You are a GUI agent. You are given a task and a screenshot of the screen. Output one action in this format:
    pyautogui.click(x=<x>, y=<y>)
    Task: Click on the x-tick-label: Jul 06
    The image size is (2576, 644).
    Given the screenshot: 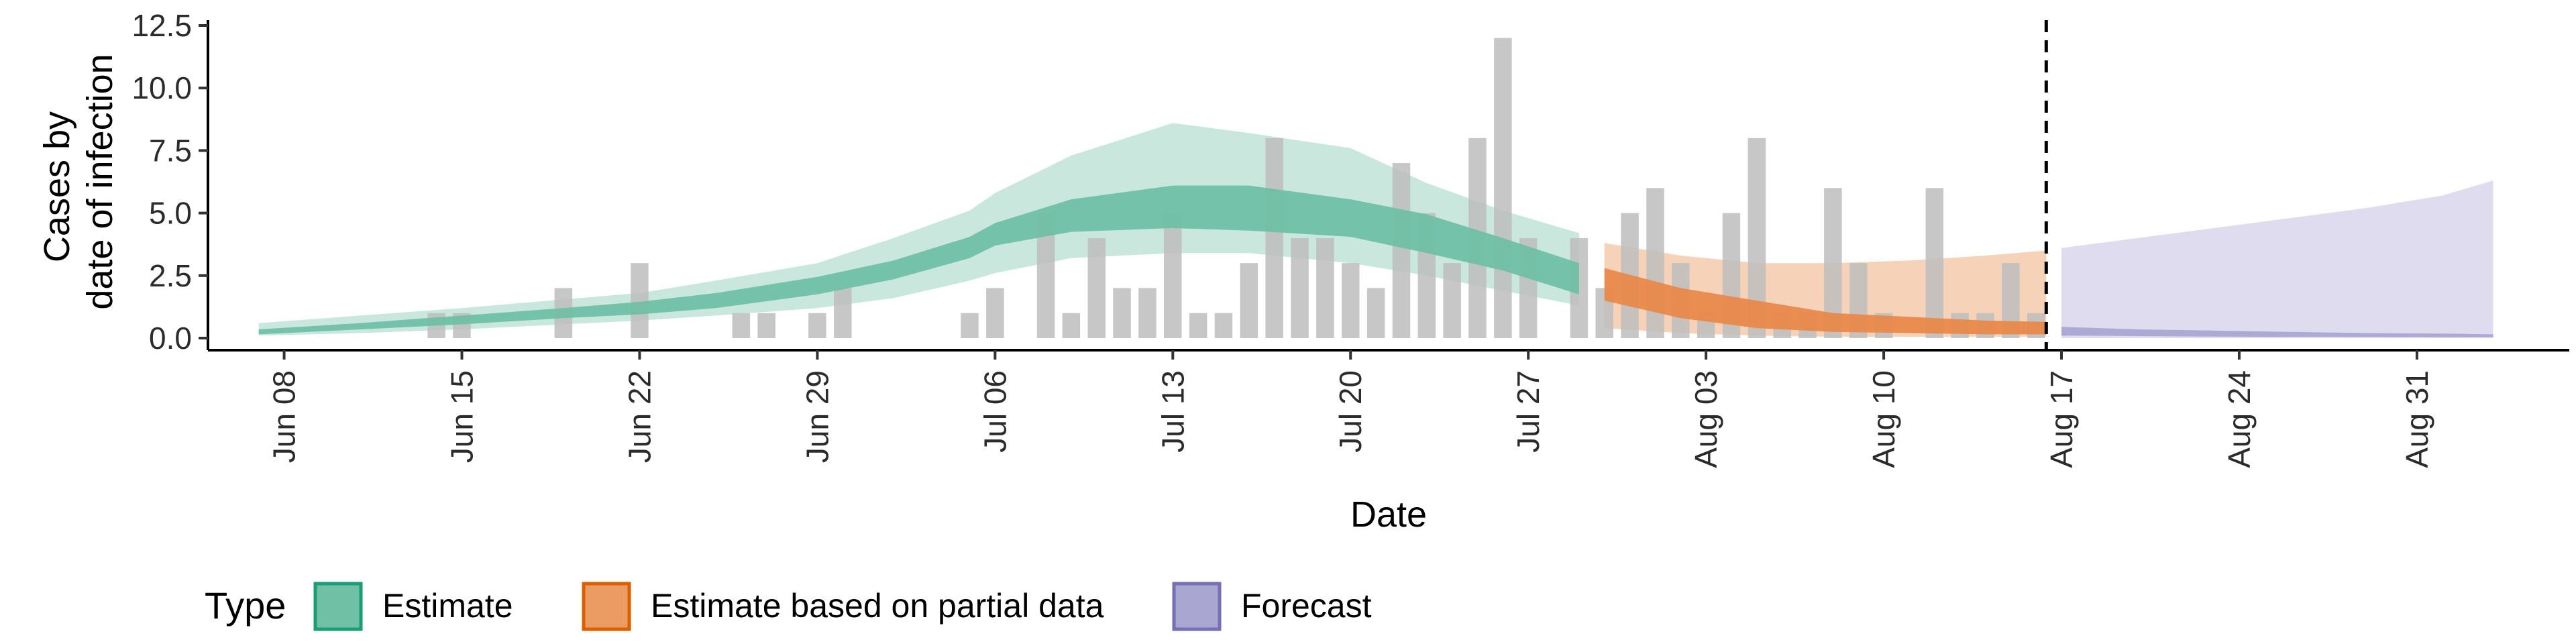 What is the action you would take?
    pyautogui.click(x=994, y=411)
    